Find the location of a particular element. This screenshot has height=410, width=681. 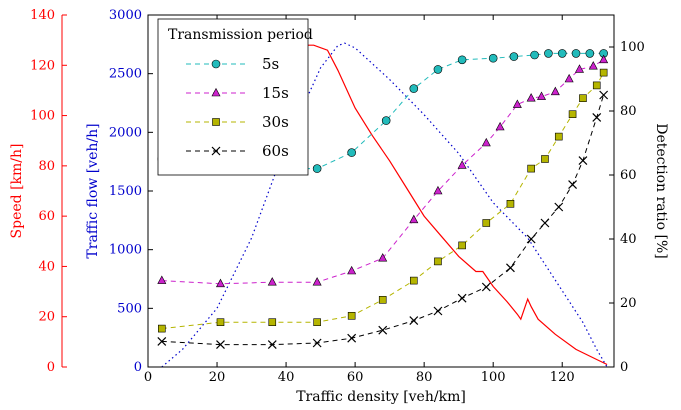

legend-60s-label: 60s is located at coordinates (275, 151).